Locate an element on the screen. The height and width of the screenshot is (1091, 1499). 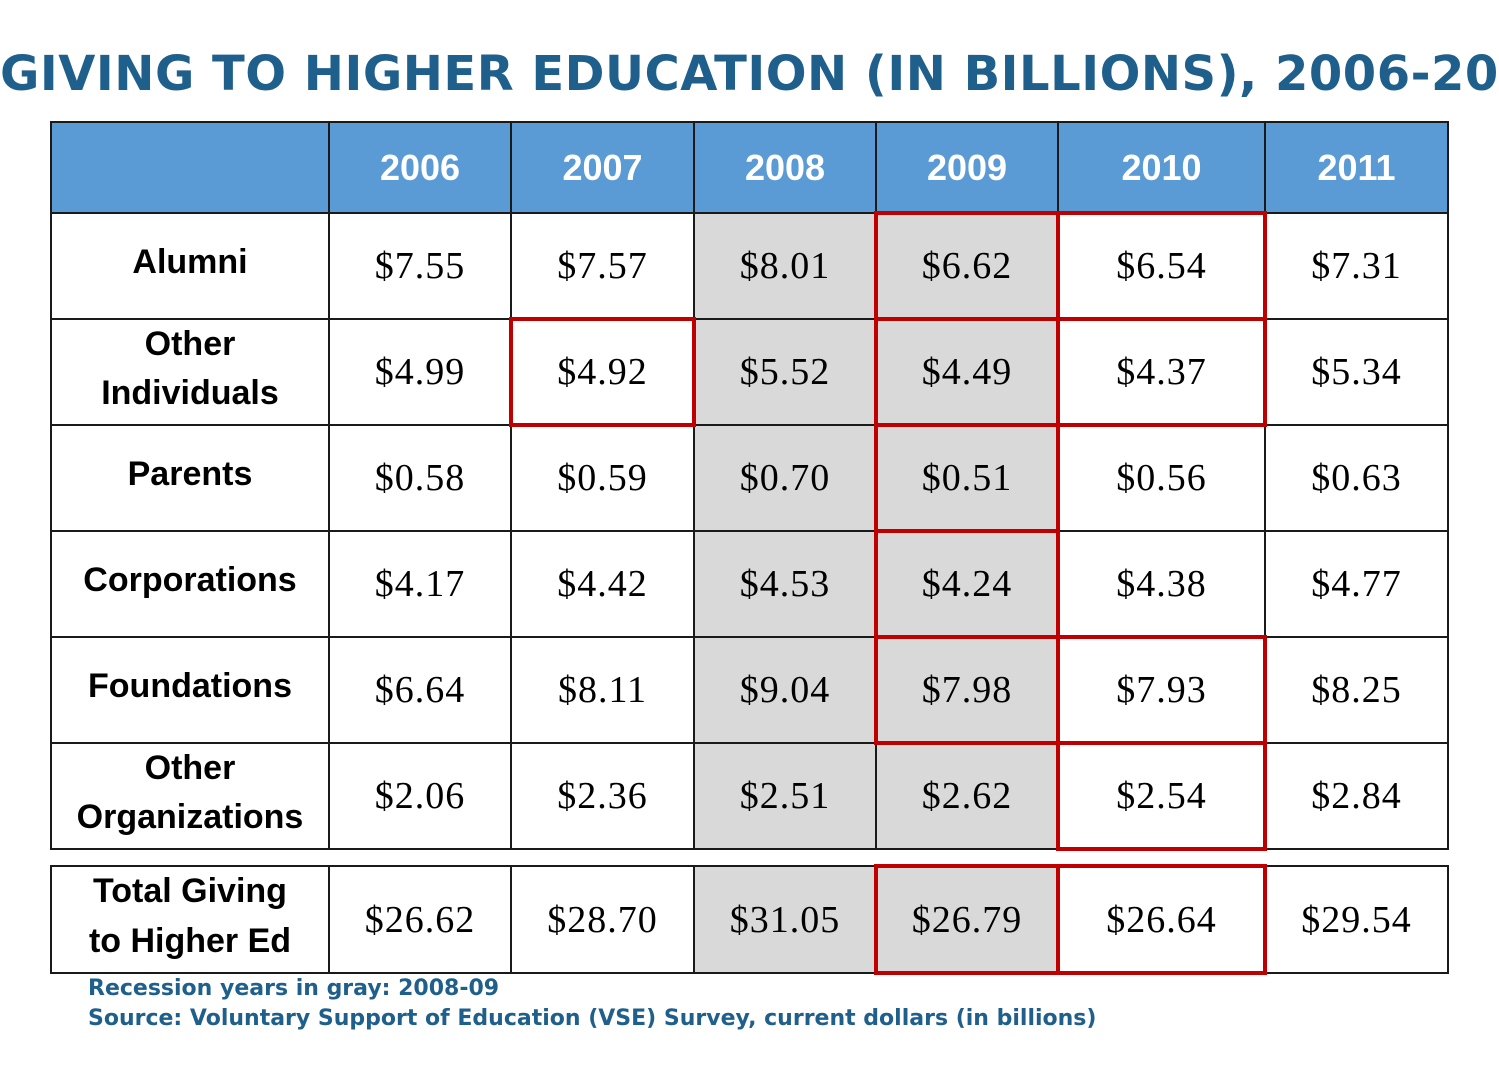
value-cell-foundations-2007: $8.11 is located at coordinates (602, 690).